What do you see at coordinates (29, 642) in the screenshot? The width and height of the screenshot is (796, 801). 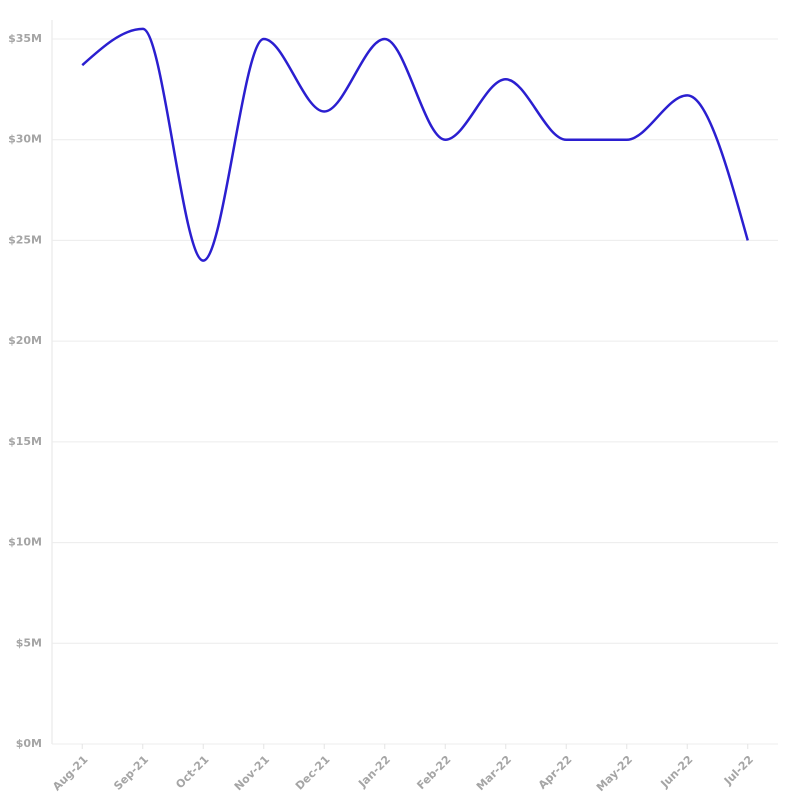 I see `y-tick-label: $5M` at bounding box center [29, 642].